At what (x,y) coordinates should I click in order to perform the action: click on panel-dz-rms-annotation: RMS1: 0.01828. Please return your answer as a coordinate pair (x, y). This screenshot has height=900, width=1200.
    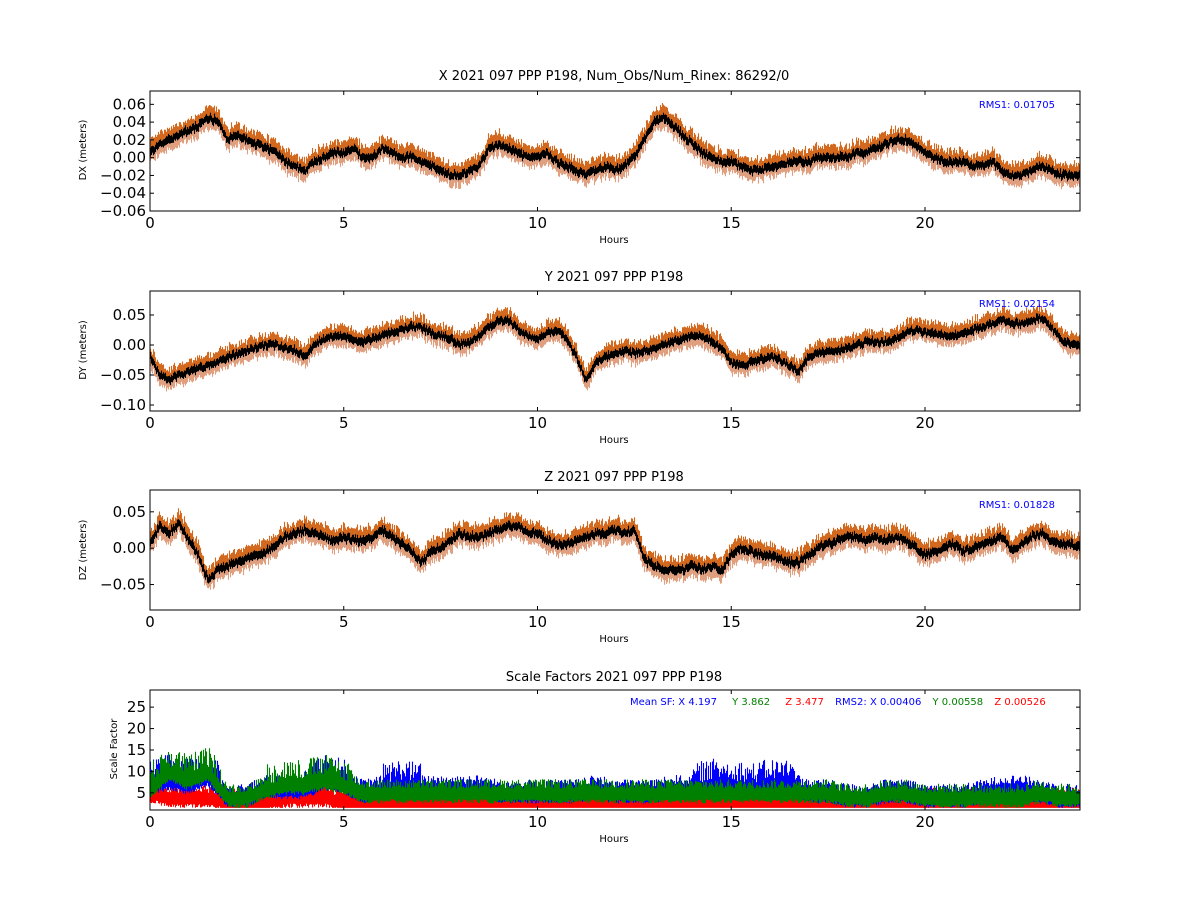
    Looking at the image, I should click on (1017, 505).